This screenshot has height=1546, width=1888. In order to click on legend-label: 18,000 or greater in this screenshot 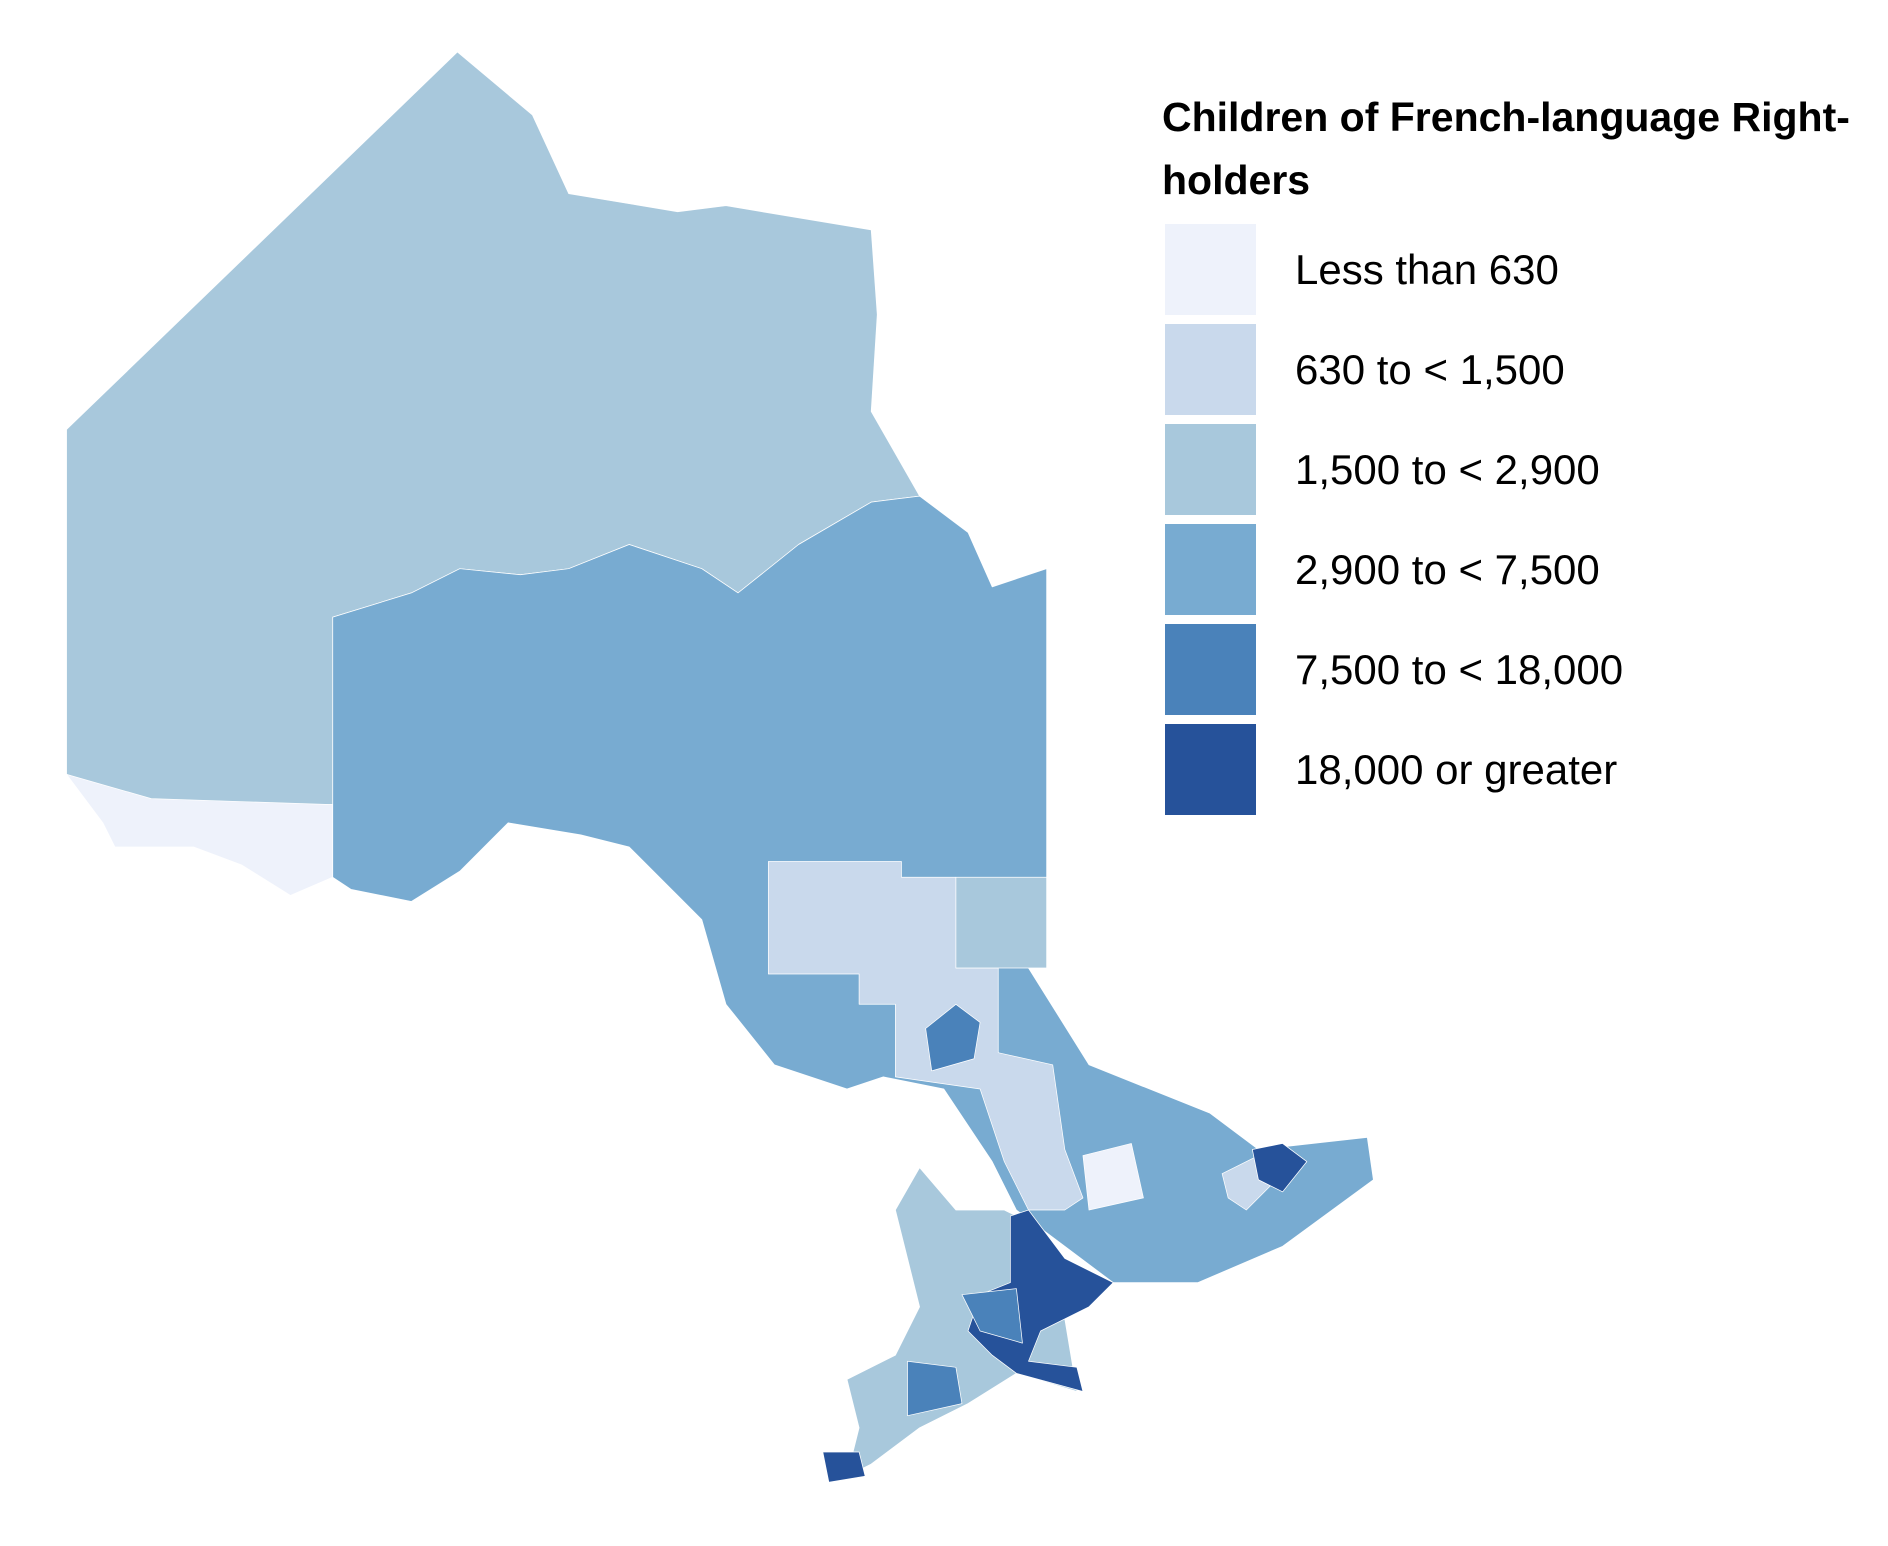, I will do `click(1456, 769)`.